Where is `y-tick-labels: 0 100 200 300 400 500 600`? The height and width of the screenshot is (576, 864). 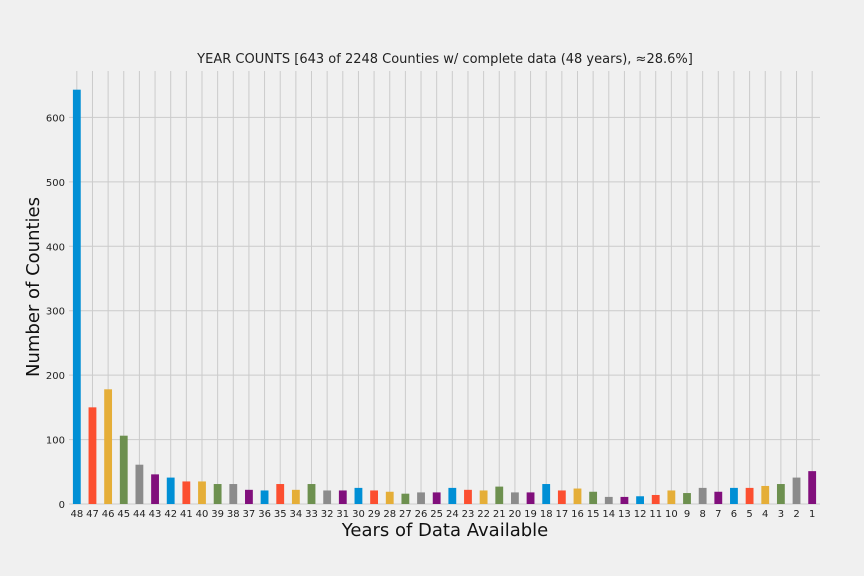 y-tick-labels: 0 100 200 300 400 500 600 is located at coordinates (55, 312).